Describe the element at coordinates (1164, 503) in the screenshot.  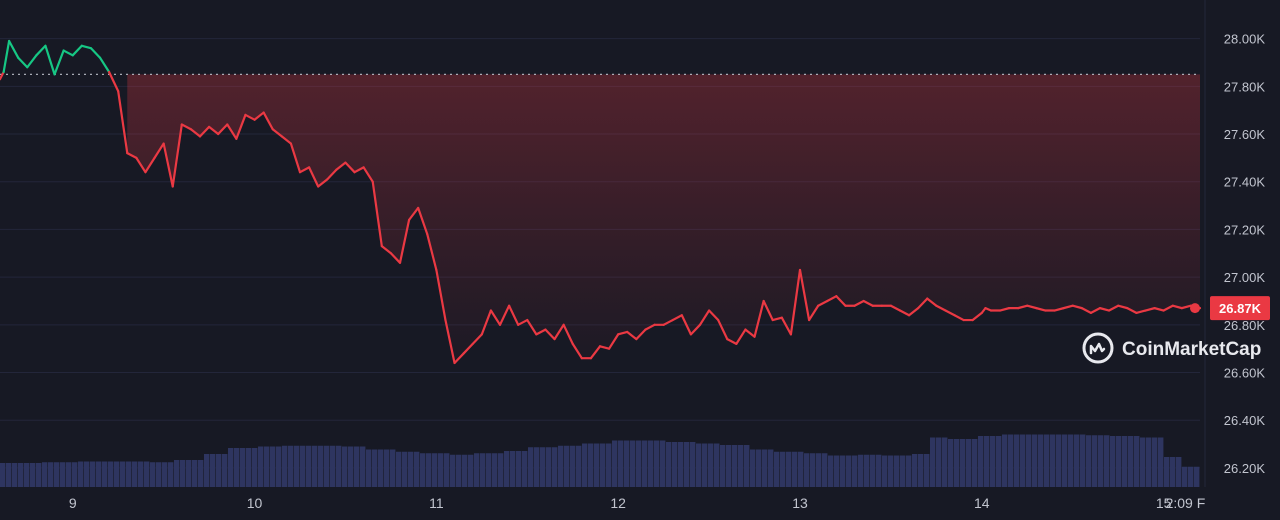
I see `x-tick-label: 15` at that location.